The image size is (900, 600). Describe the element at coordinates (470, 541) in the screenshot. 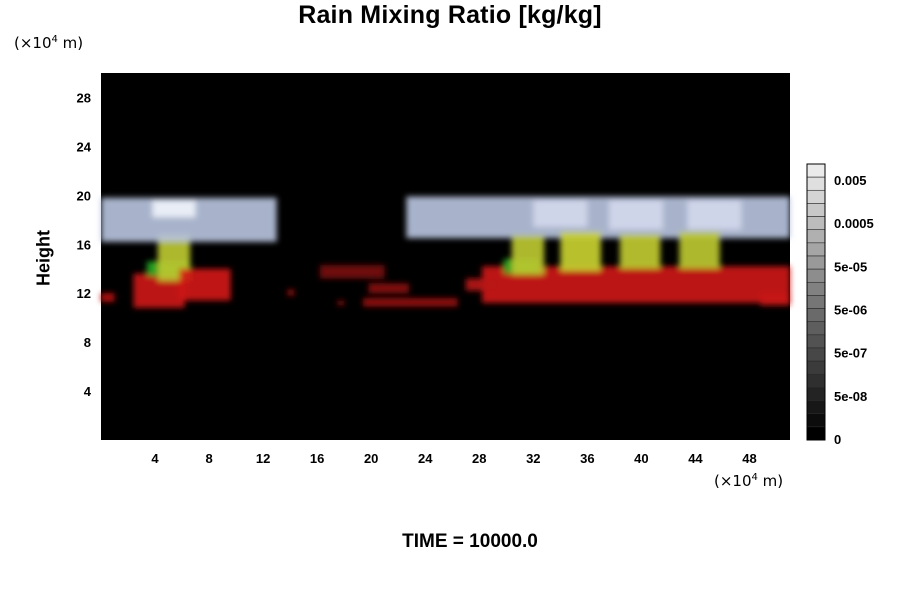

I see `time-label: TIME = 10000.0` at that location.